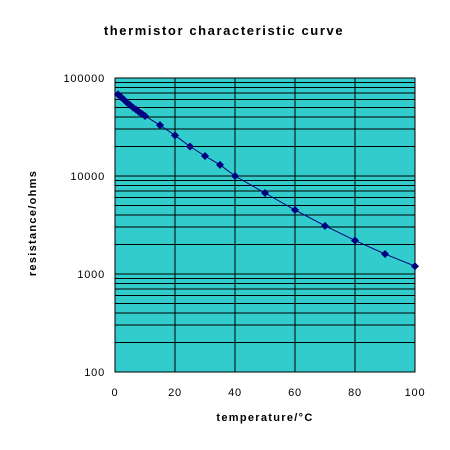  Describe the element at coordinates (115, 393) in the screenshot. I see `x-tick-label: 0` at that location.